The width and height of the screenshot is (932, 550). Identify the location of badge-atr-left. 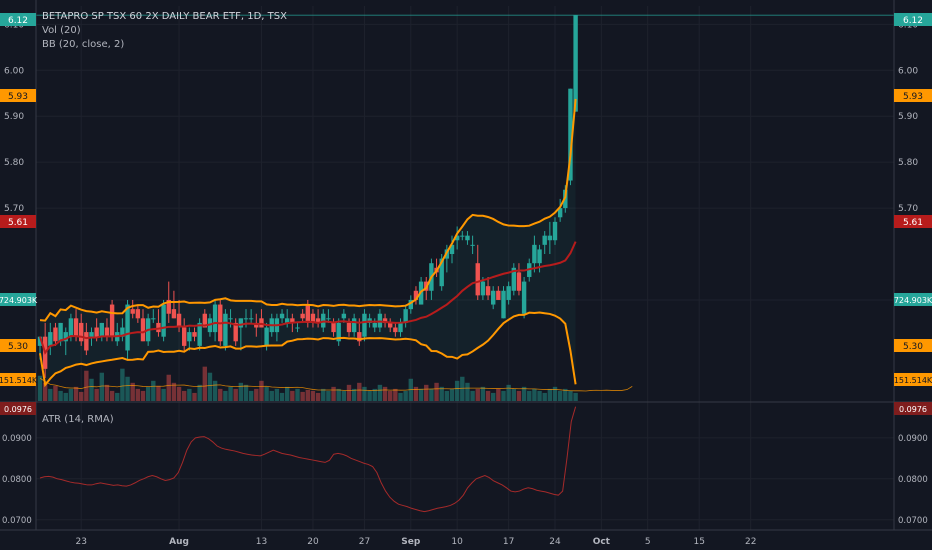
(18, 408).